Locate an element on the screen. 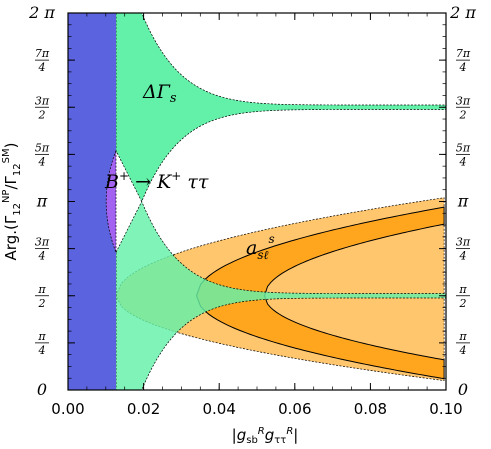  x-tick-label: 0.08 is located at coordinates (370, 409).